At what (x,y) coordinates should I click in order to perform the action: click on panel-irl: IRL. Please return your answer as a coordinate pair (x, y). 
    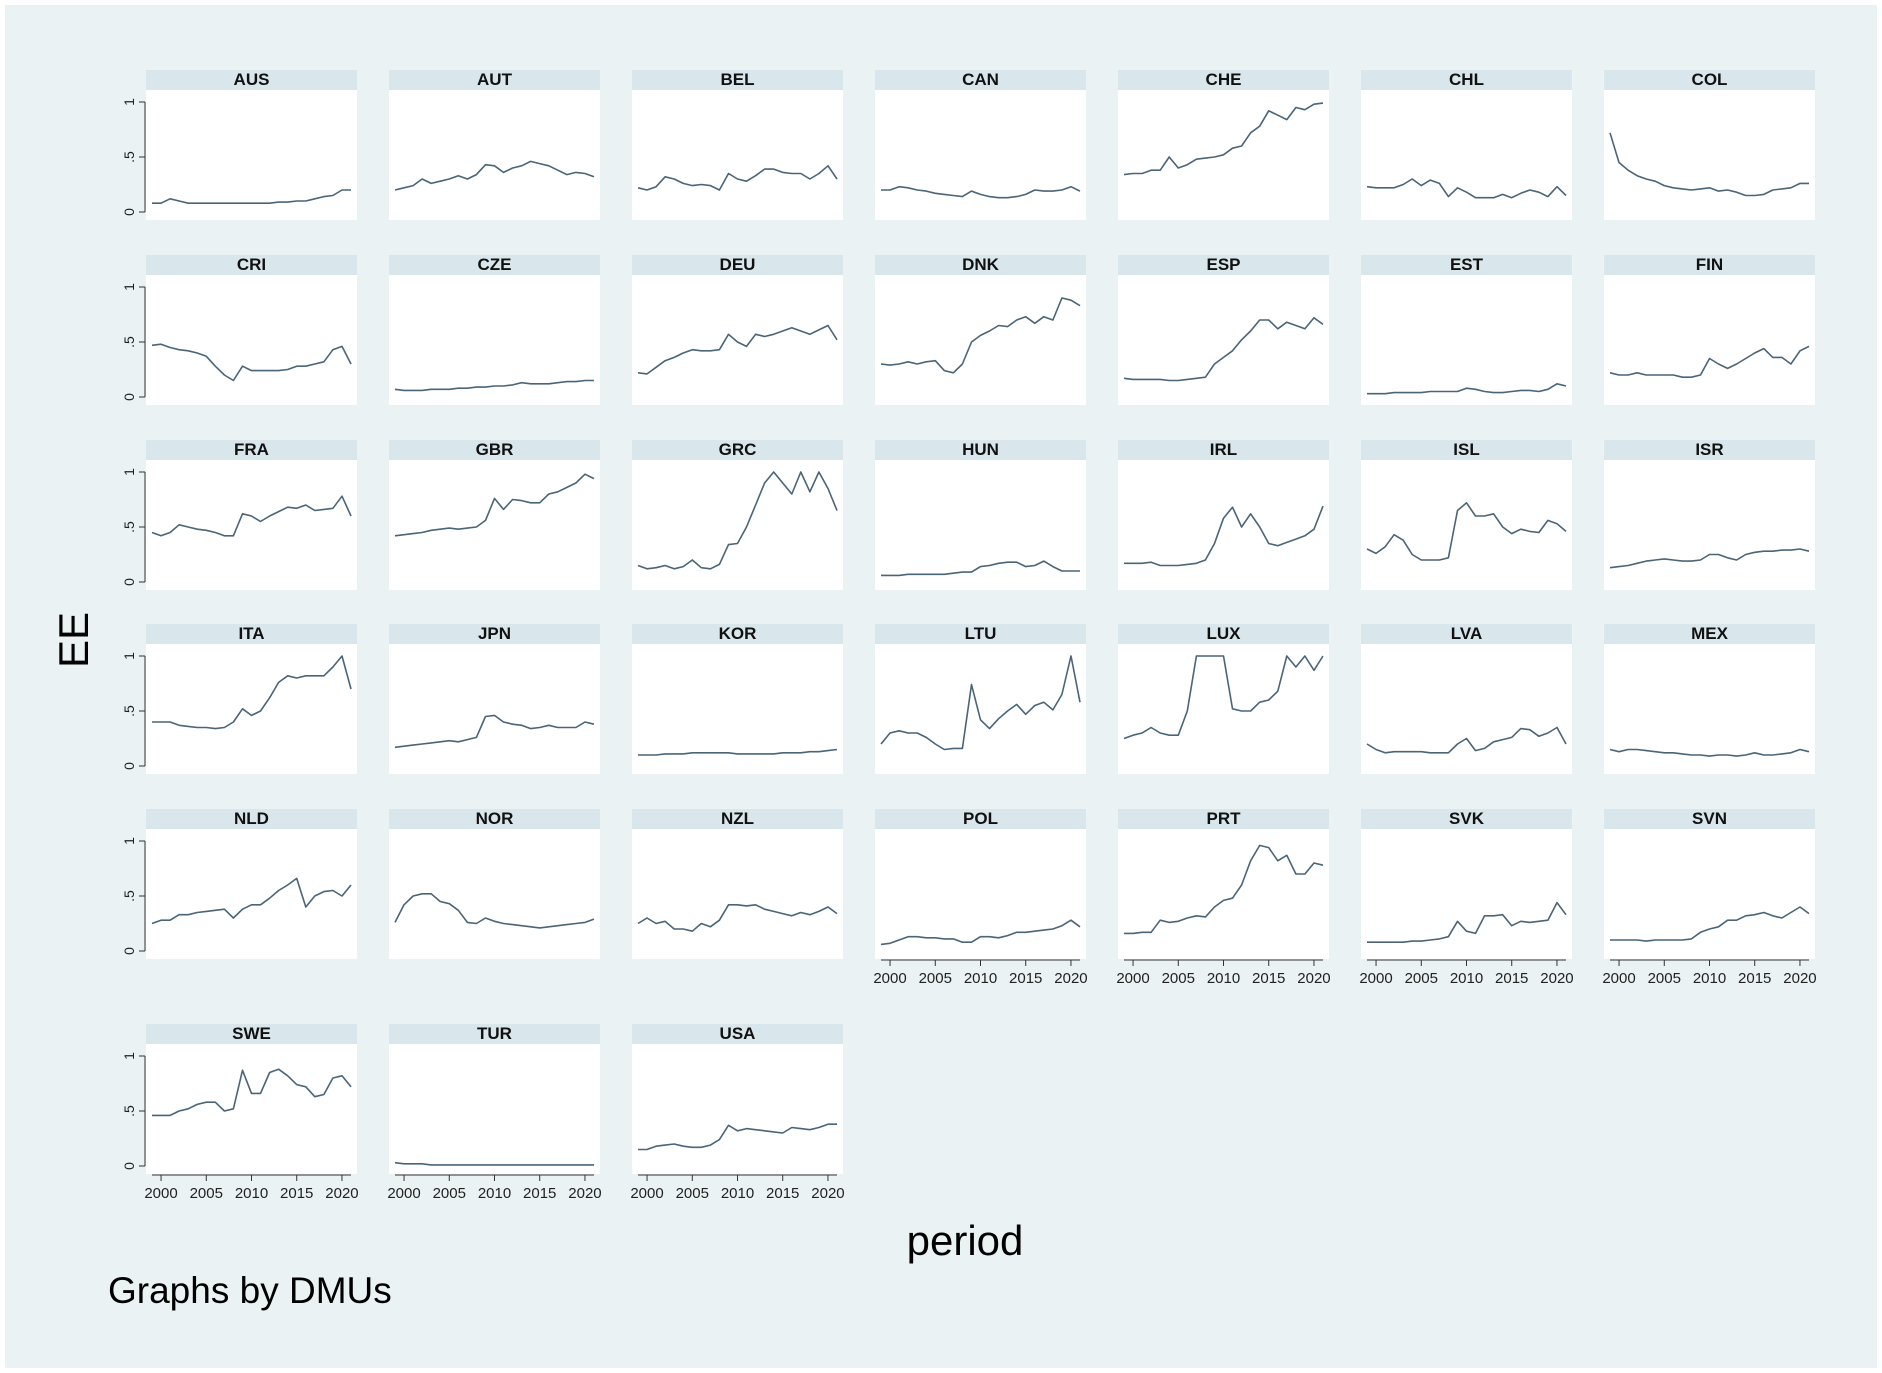
    Looking at the image, I should click on (1223, 515).